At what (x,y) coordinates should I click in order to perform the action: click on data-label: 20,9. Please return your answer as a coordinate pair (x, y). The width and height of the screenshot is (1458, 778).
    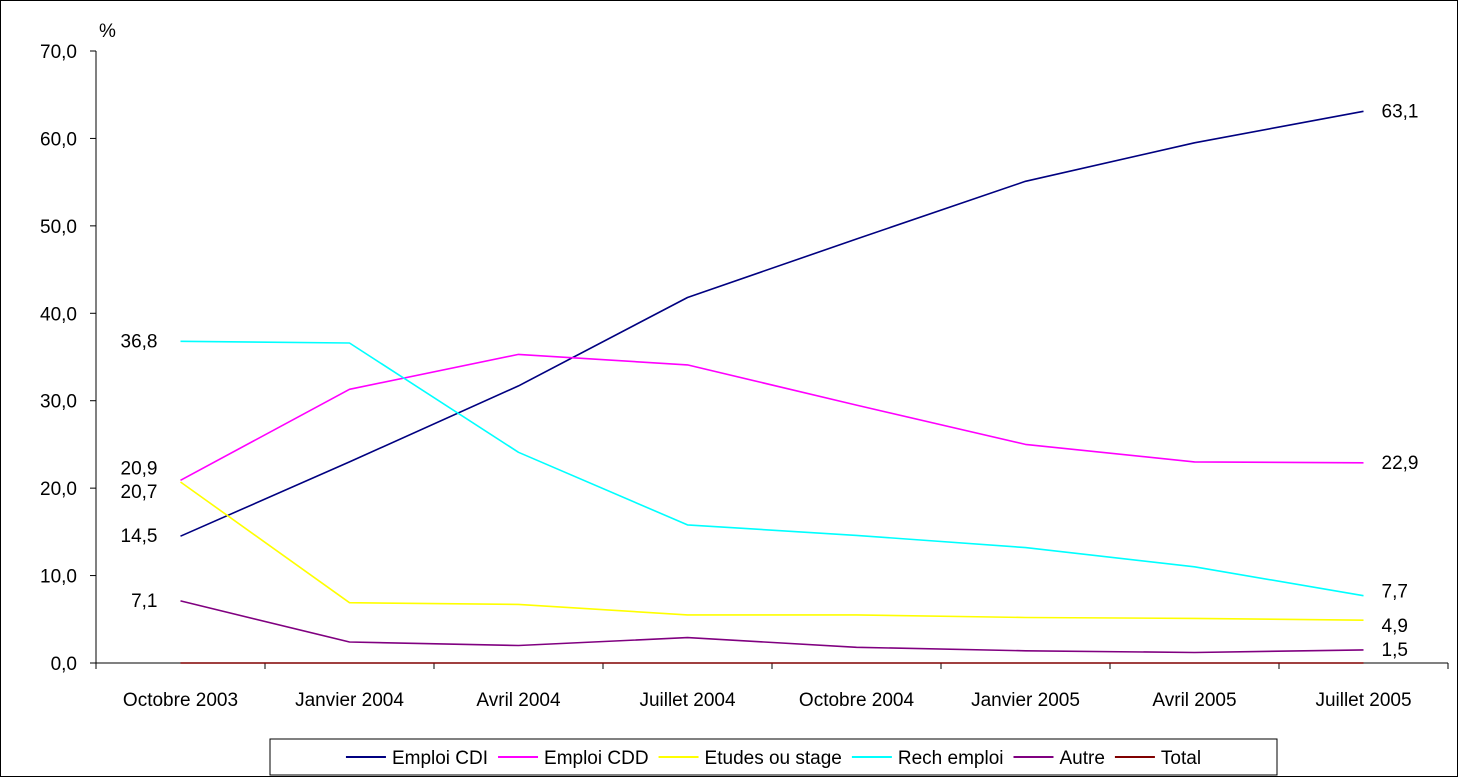
    Looking at the image, I should click on (139, 468).